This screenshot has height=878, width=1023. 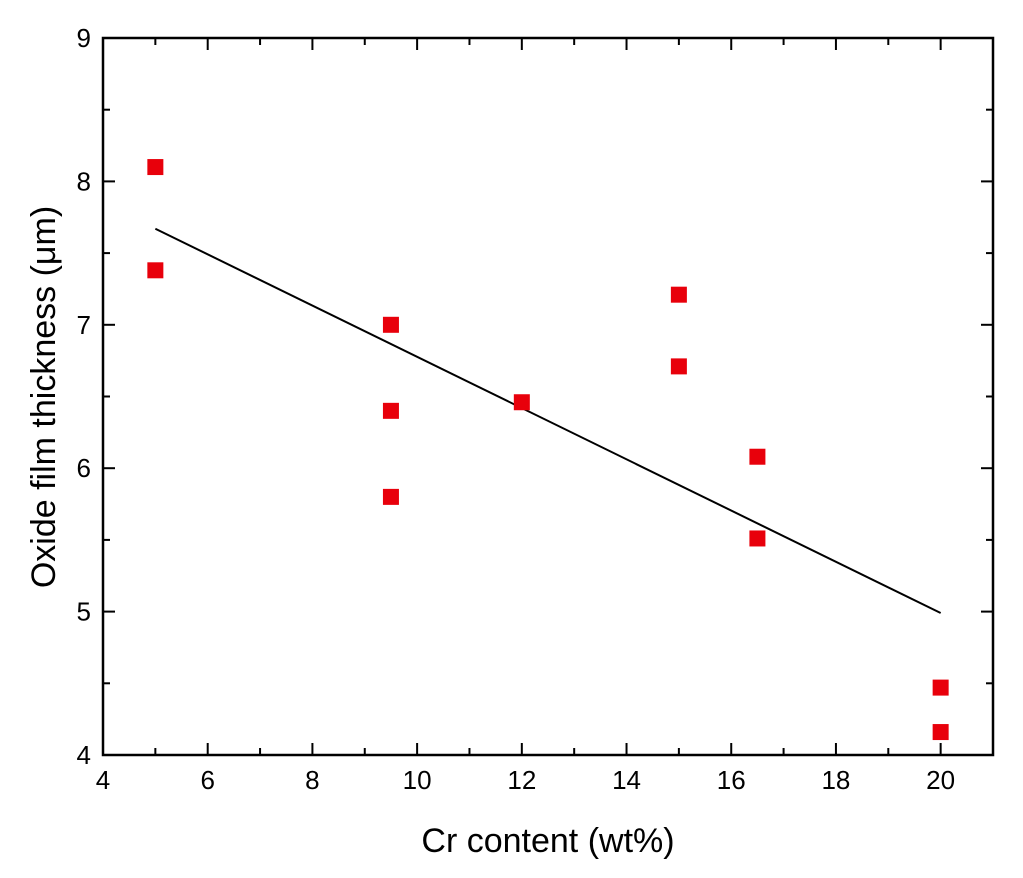 What do you see at coordinates (84, 325) in the screenshot?
I see `y-tick-label: 7` at bounding box center [84, 325].